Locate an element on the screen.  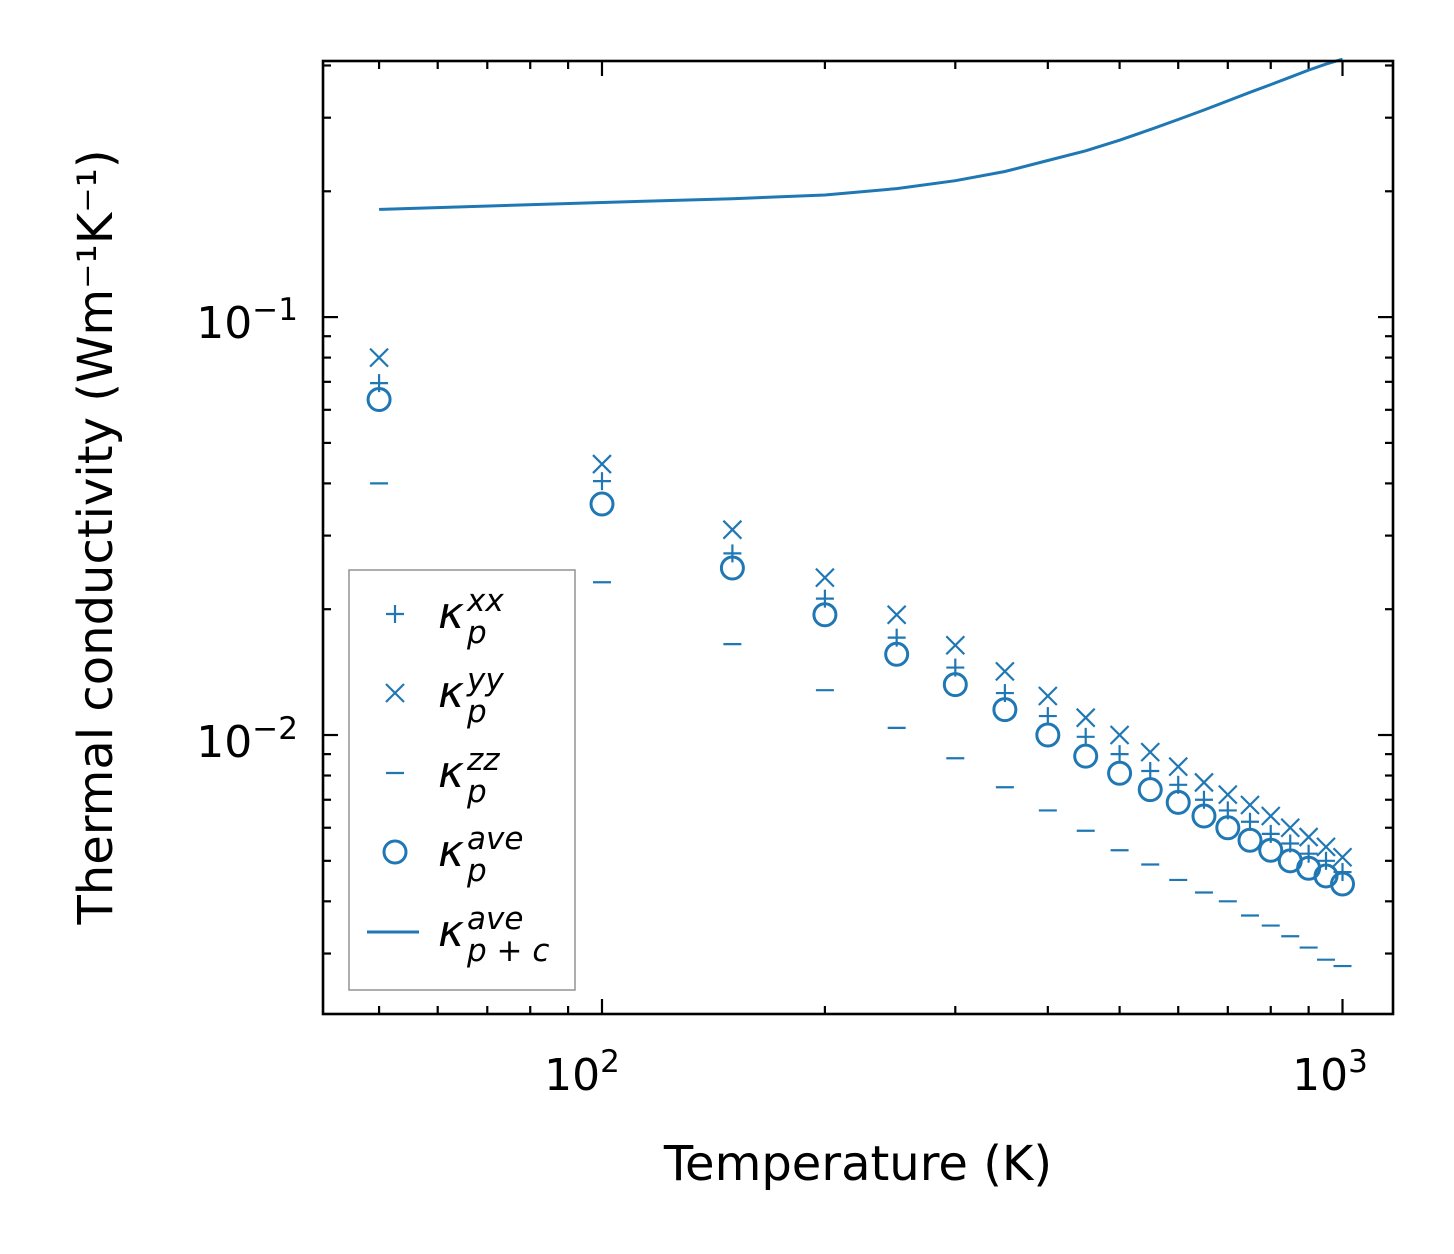
legend-label-kyy: κpyy is located at coordinates (471, 696).